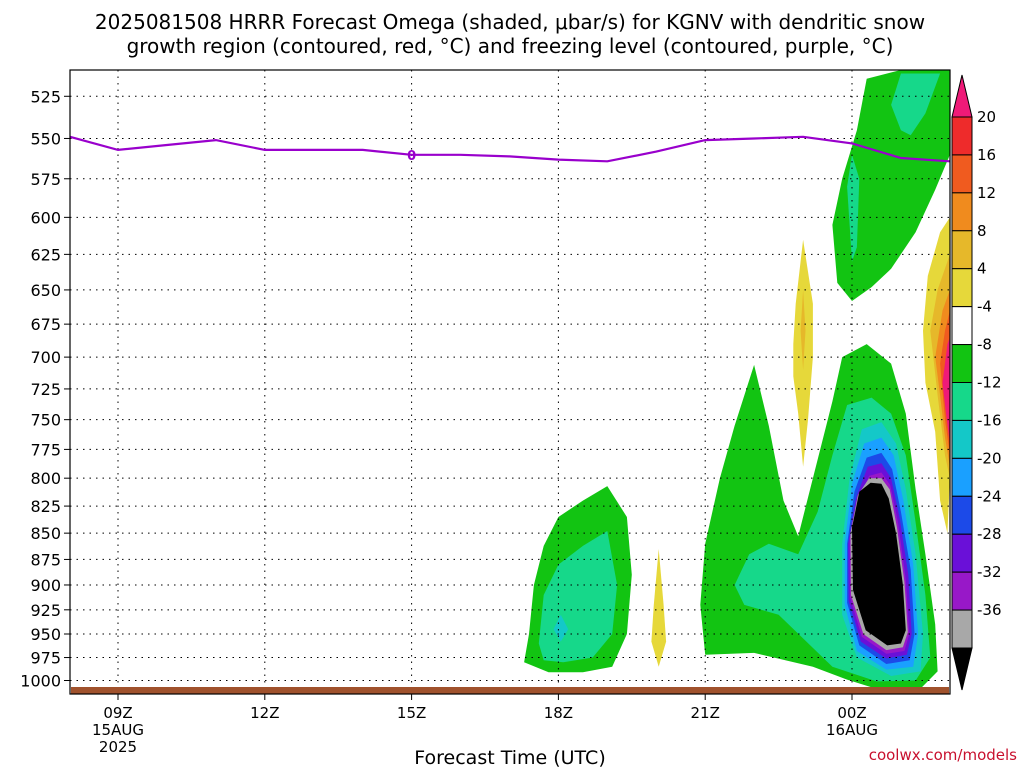  I want to click on x-axis-label: Forecast Time (UTC), so click(509, 757).